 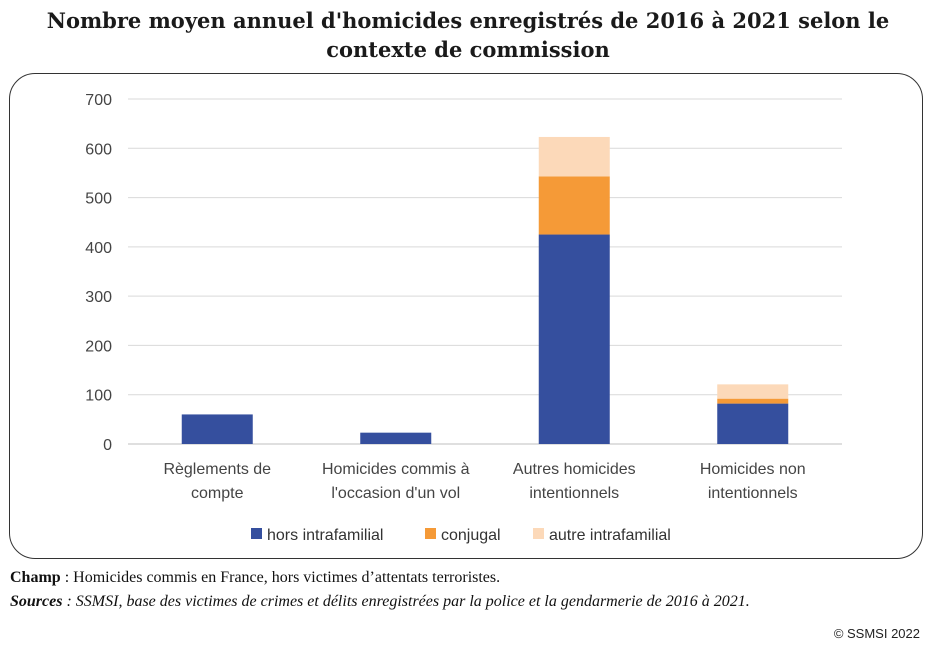 What do you see at coordinates (396, 469) in the screenshot?
I see `x-tick-label: Homicides commis à` at bounding box center [396, 469].